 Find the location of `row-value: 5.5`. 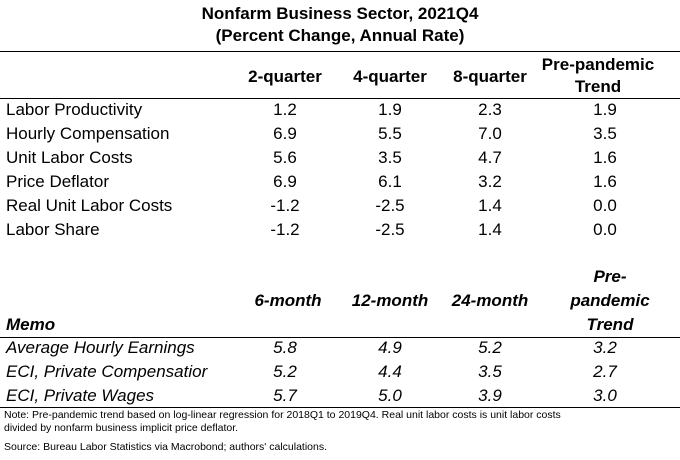

row-value: 5.5 is located at coordinates (390, 133).